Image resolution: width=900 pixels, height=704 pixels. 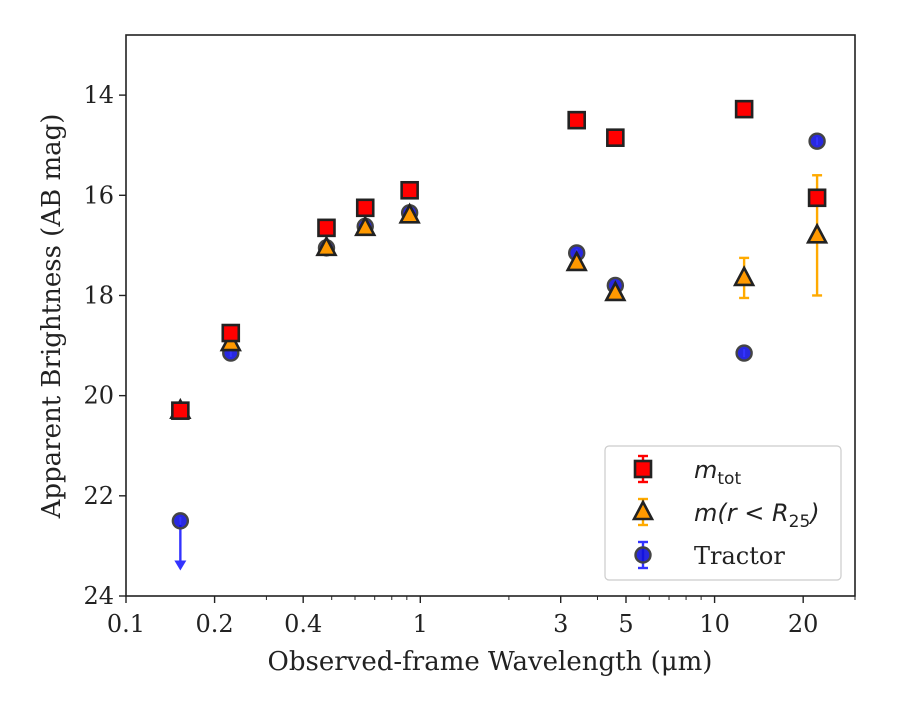 I want to click on y-axis-label: Apparent Brightness (AB mag), so click(x=52, y=317).